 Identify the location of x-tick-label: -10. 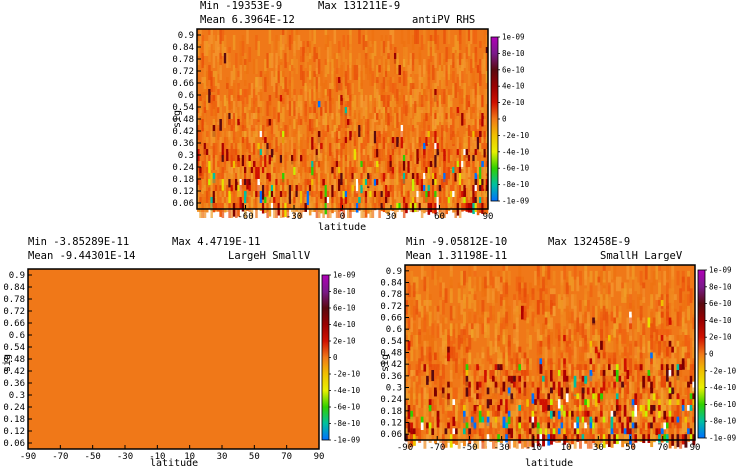
(534, 448).